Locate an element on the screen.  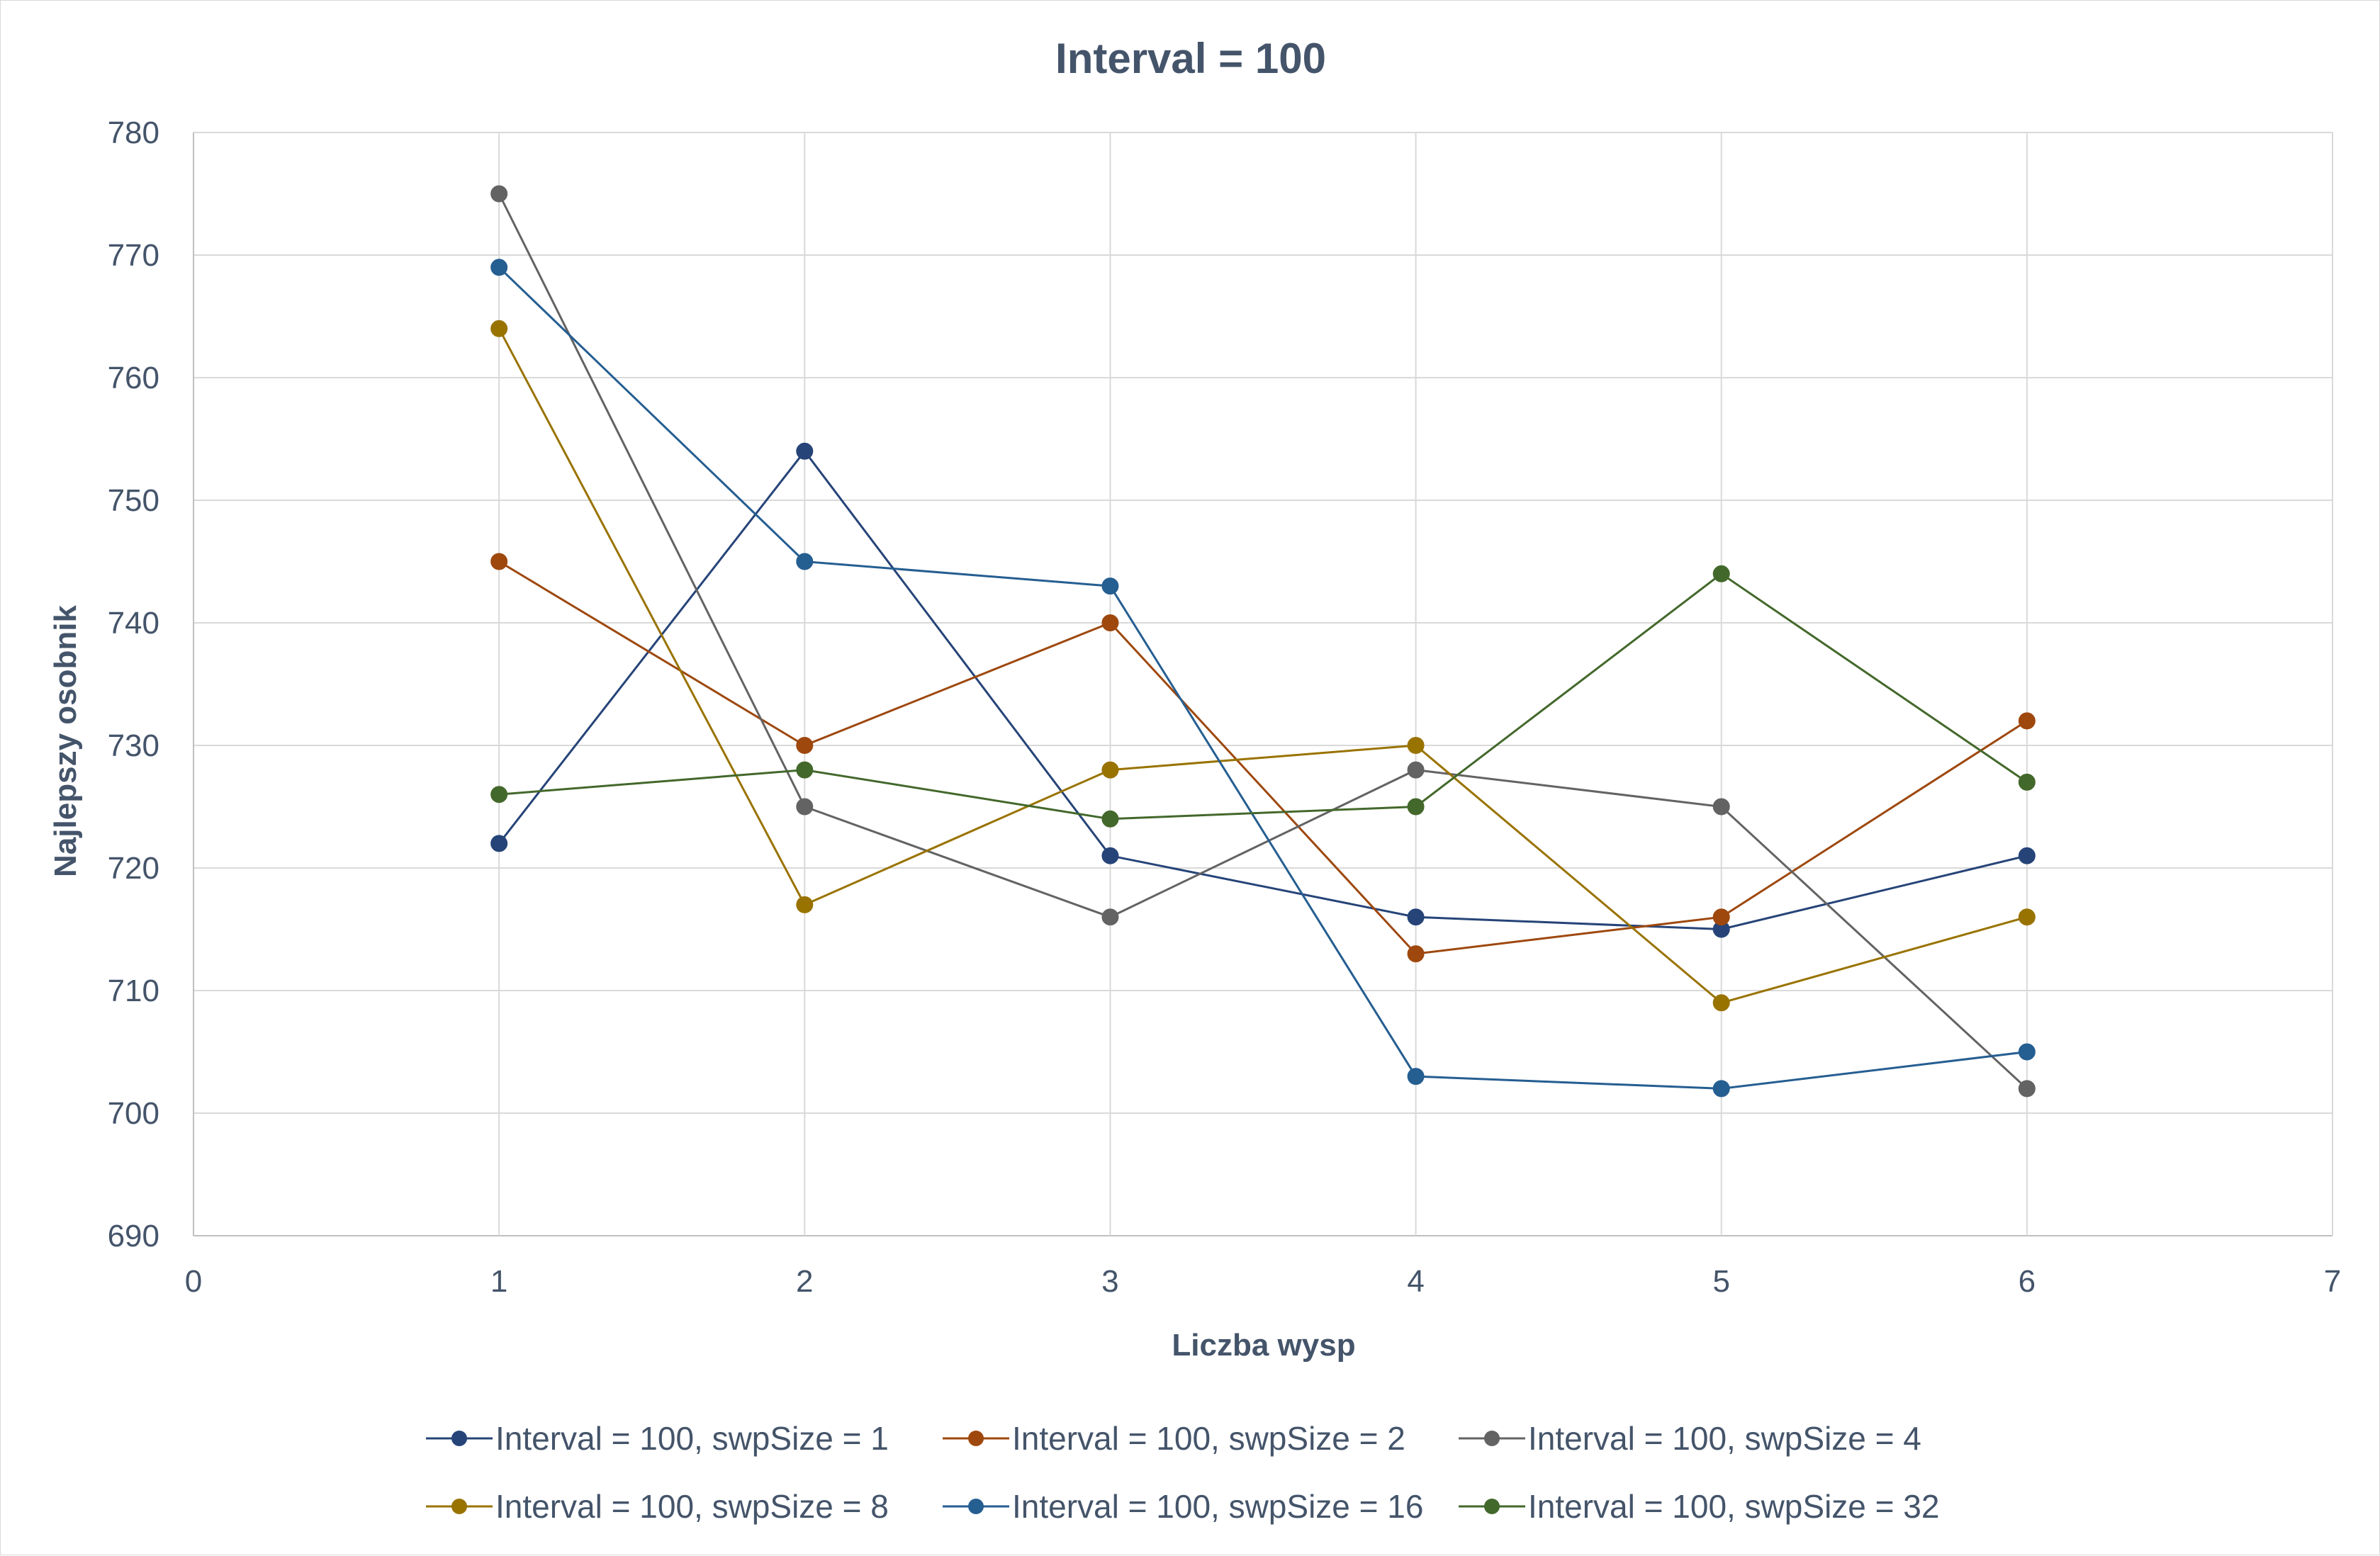
legend-item: Interval = 100, swpSize = 8 is located at coordinates (657, 1506).